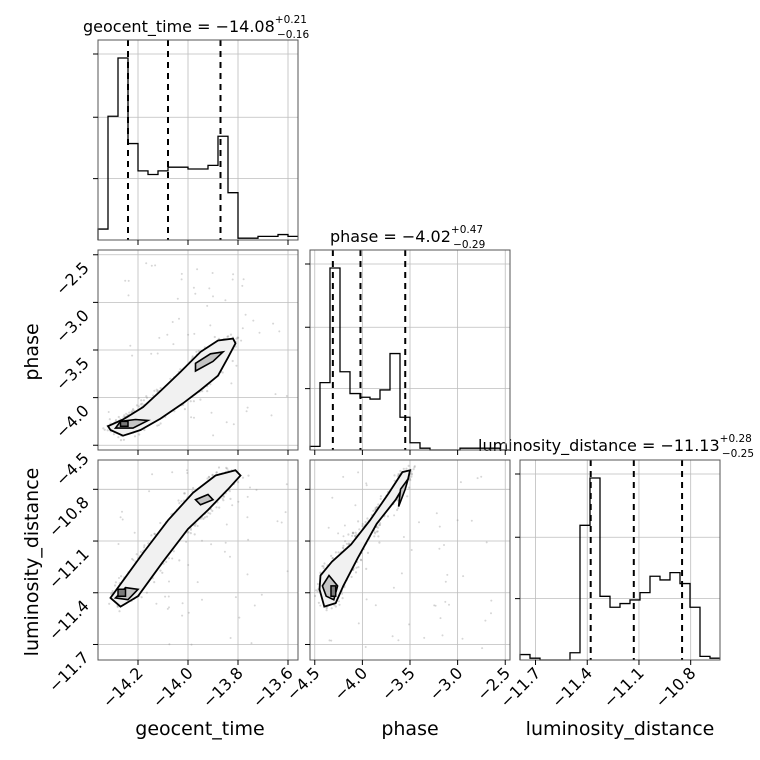 Image resolution: width=760 pixels, height=760 pixels. What do you see at coordinates (204, 499) in the screenshot?
I see `contour-middle-small` at bounding box center [204, 499].